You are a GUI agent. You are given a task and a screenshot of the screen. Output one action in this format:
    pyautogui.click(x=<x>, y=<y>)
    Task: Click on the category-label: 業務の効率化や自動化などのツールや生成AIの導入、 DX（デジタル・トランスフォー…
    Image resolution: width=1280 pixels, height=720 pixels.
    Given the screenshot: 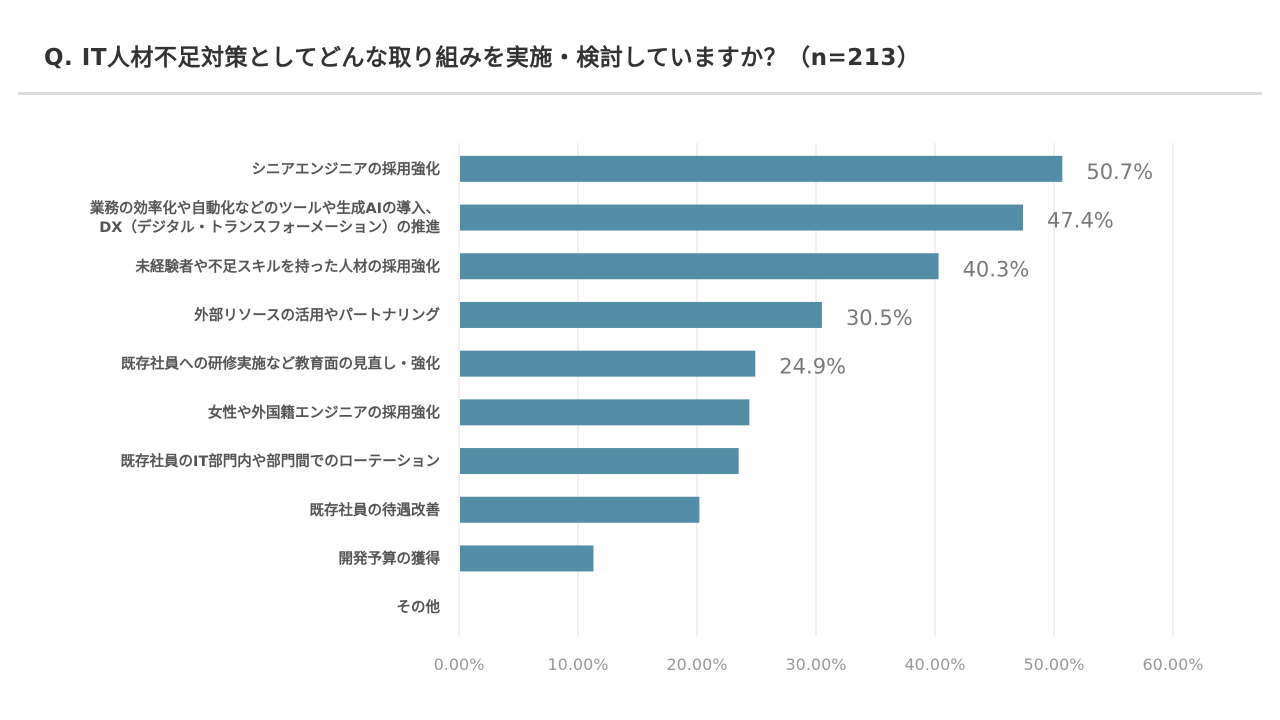 What is the action you would take?
    pyautogui.click(x=265, y=217)
    